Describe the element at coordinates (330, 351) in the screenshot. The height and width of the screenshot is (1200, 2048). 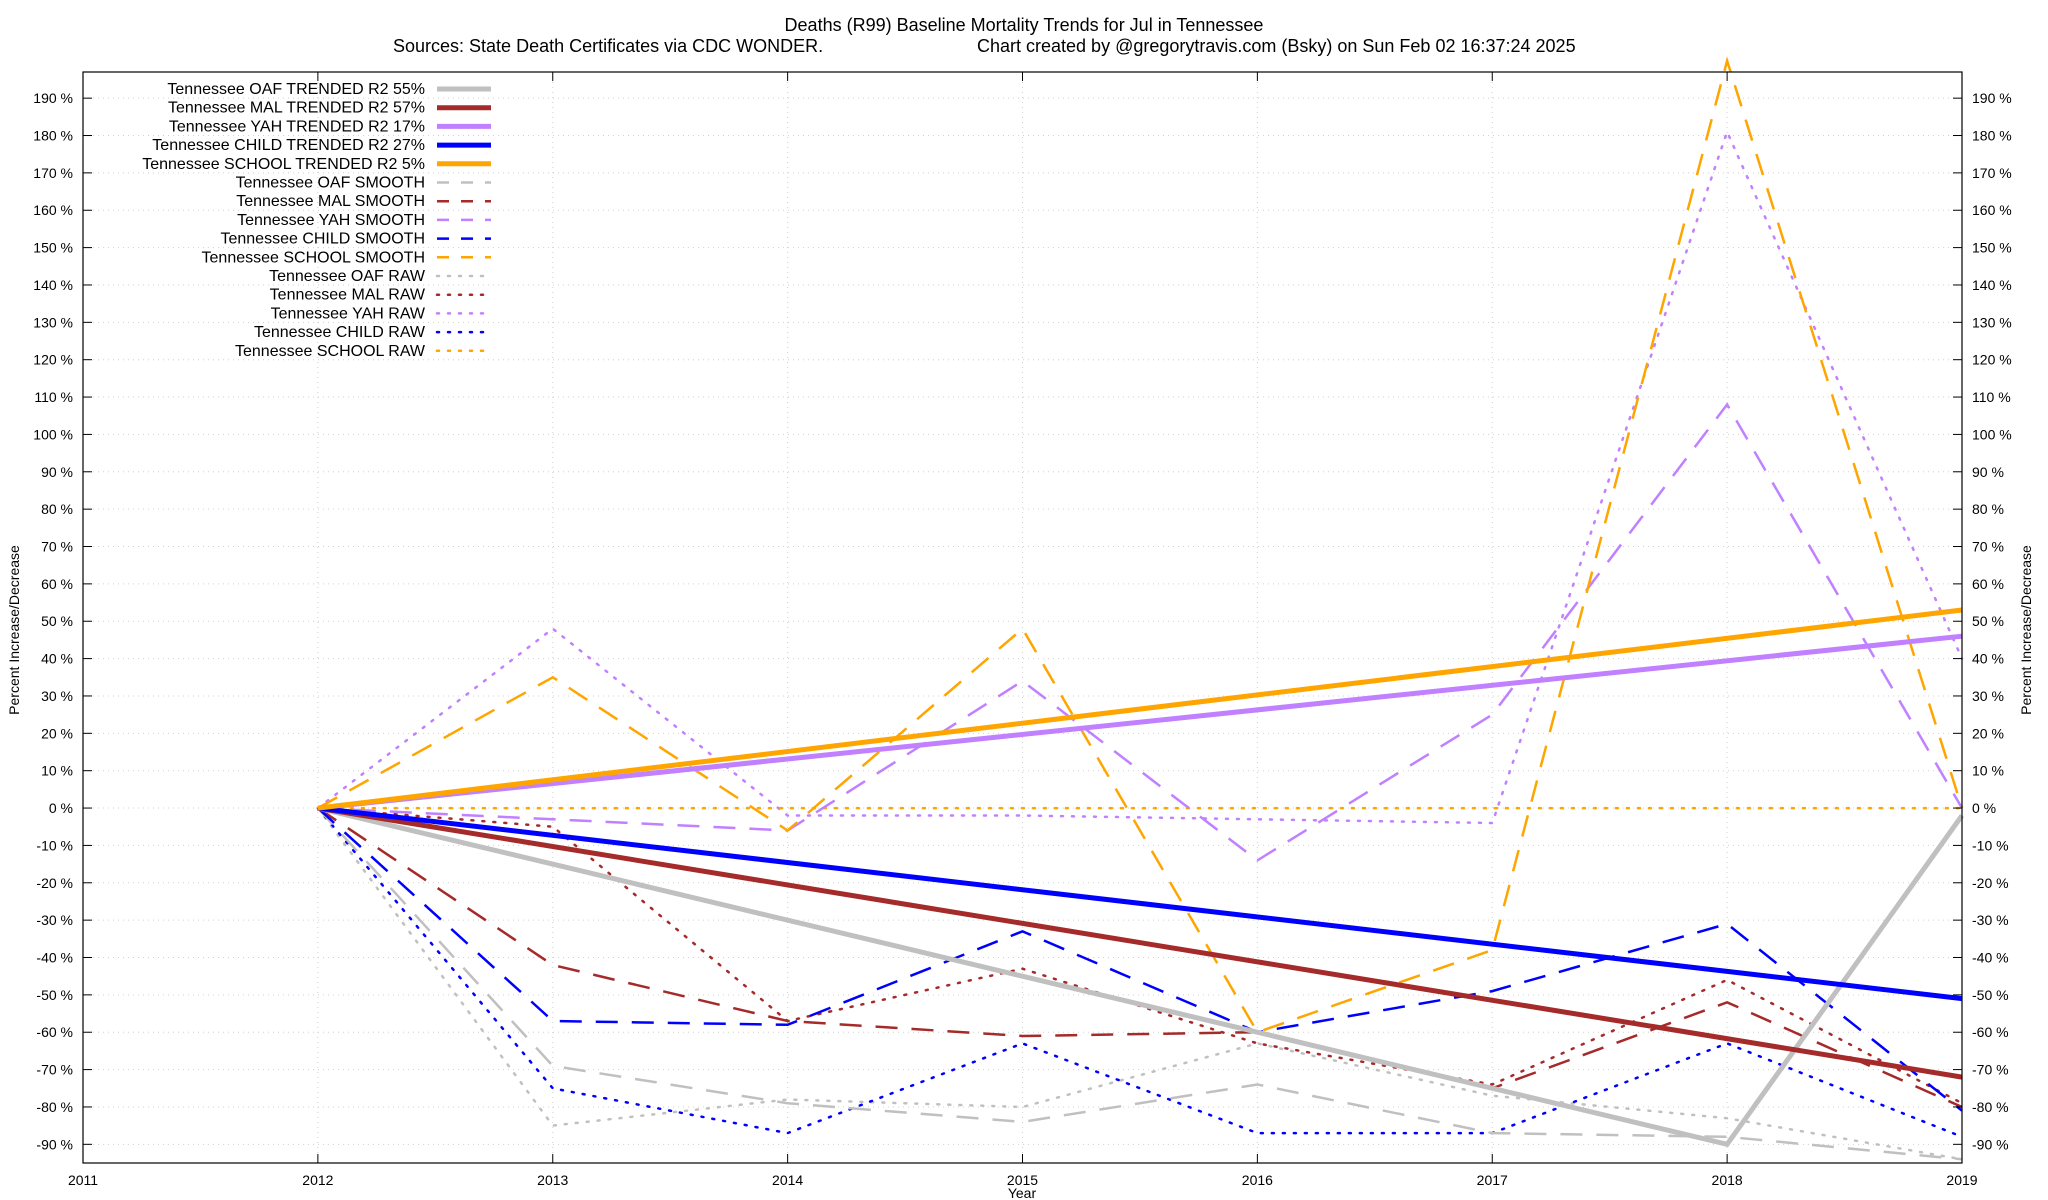
I see `legend-label: Tennessee SCHOOL RAW` at that location.